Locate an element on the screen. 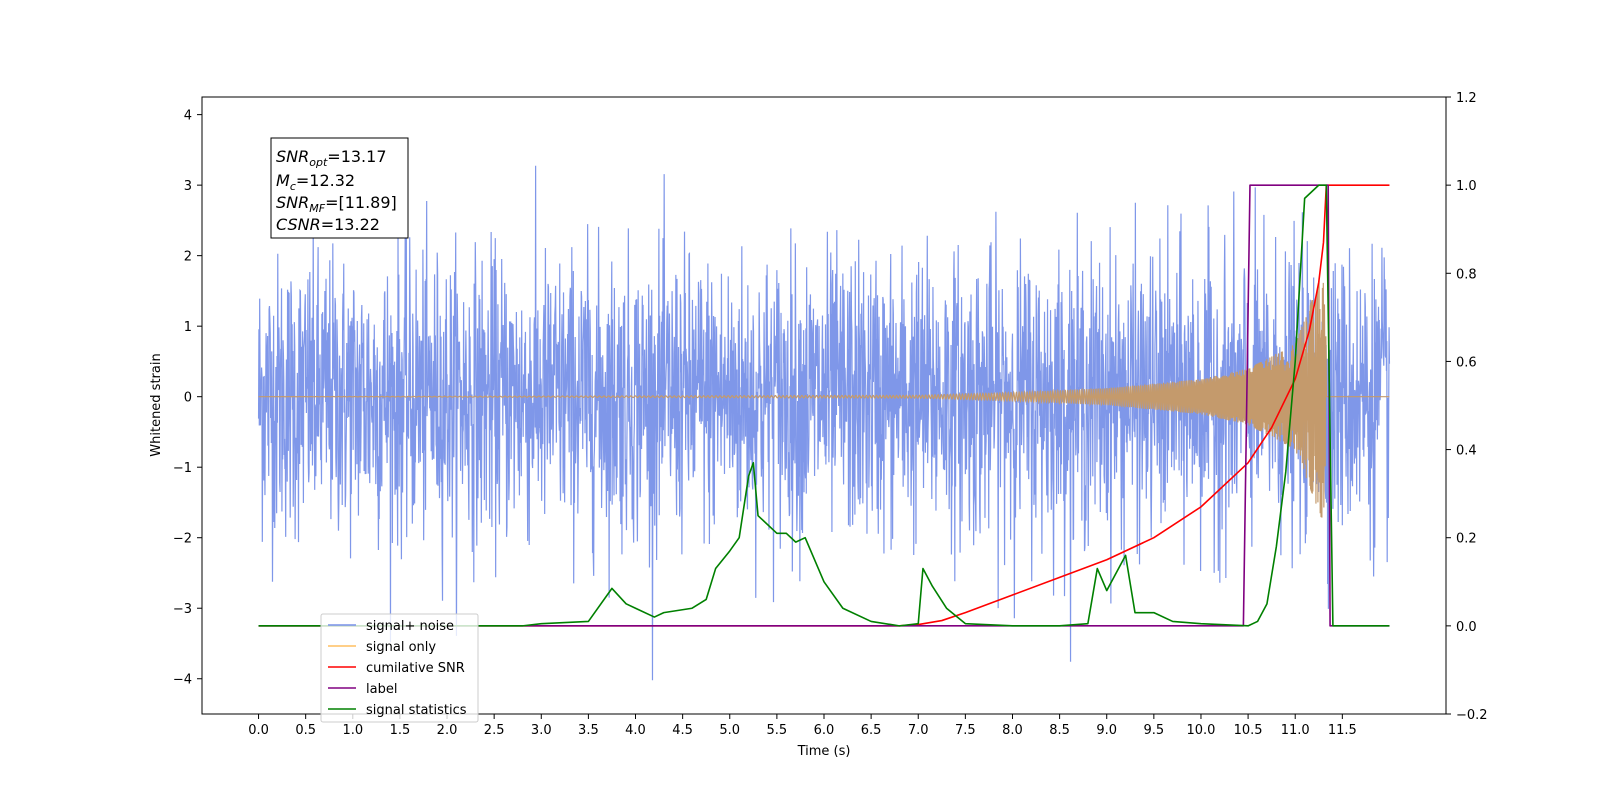 The width and height of the screenshot is (1600, 800). x-tick-label: 5.0 is located at coordinates (729, 730).